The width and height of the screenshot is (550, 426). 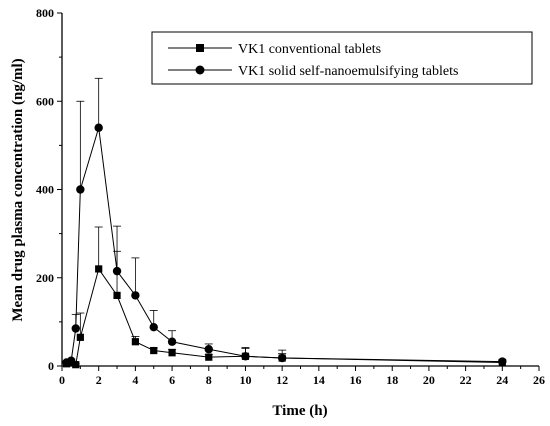 What do you see at coordinates (62, 380) in the screenshot?
I see `x-tick-label: 0` at bounding box center [62, 380].